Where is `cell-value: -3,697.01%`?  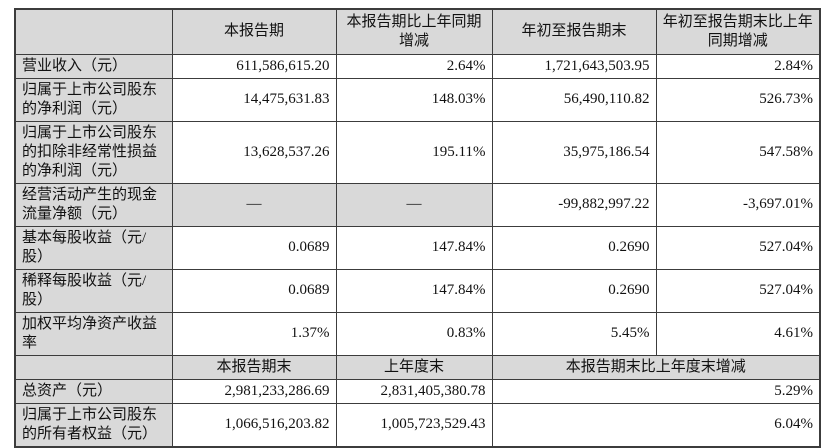 cell-value: -3,697.01% is located at coordinates (738, 204).